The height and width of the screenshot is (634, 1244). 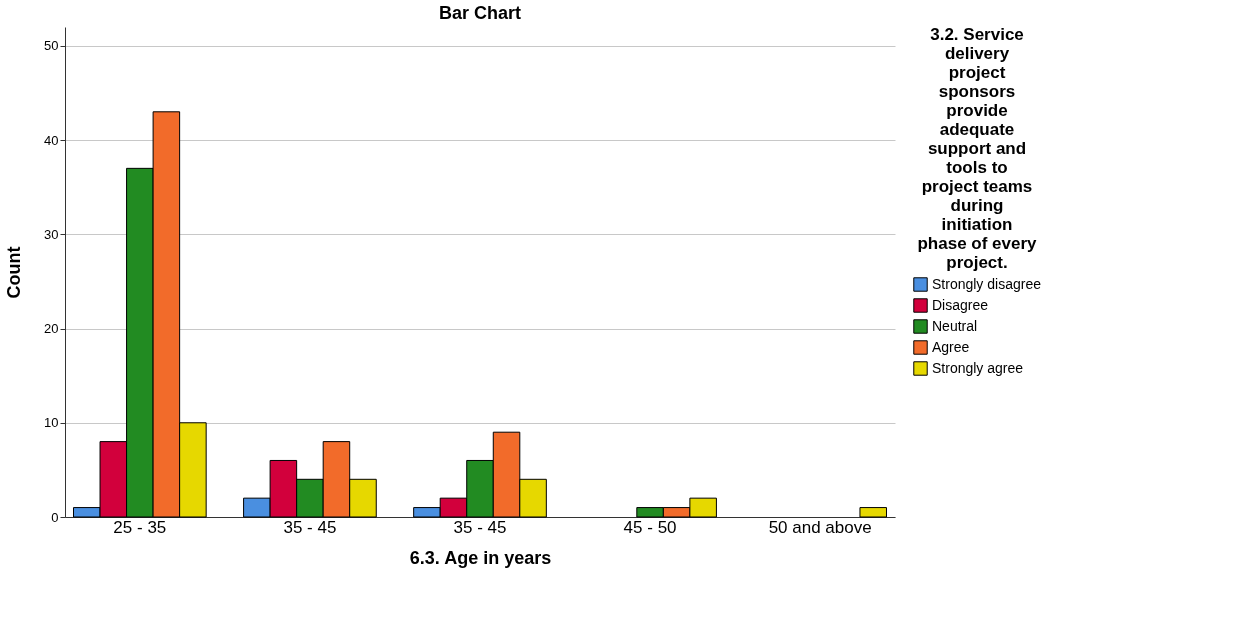 What do you see at coordinates (650, 527) in the screenshot?
I see `x-tick-label: 45 - 50` at bounding box center [650, 527].